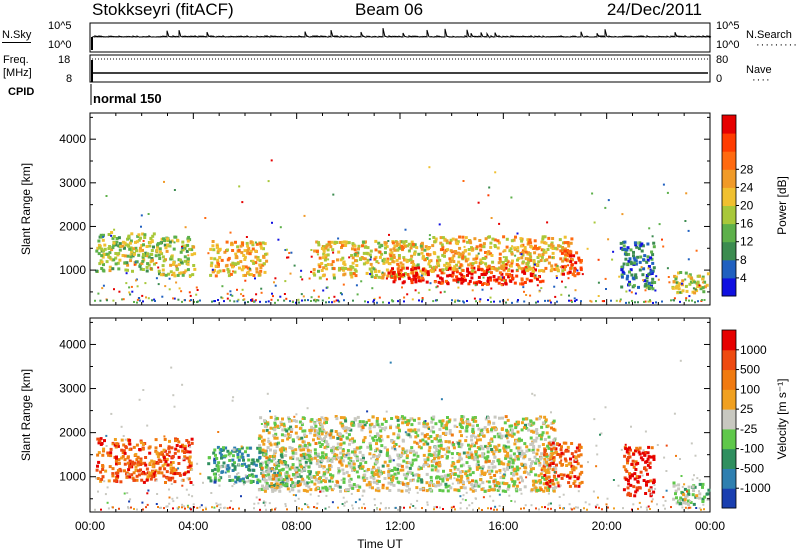 Image resolution: width=800 pixels, height=554 pixels. Describe the element at coordinates (72, 139) in the screenshot. I see `power-ytick-label-3: 4000` at that location.